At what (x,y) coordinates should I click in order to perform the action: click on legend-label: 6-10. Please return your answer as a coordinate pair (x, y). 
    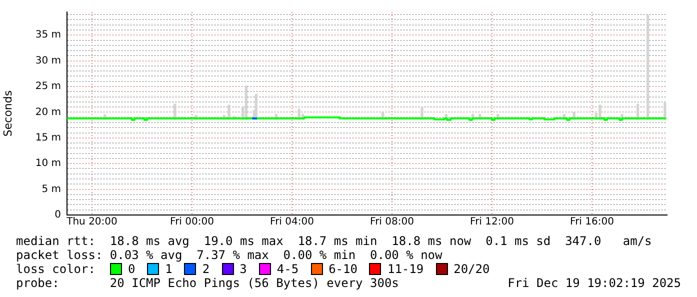
    Looking at the image, I should click on (343, 269).